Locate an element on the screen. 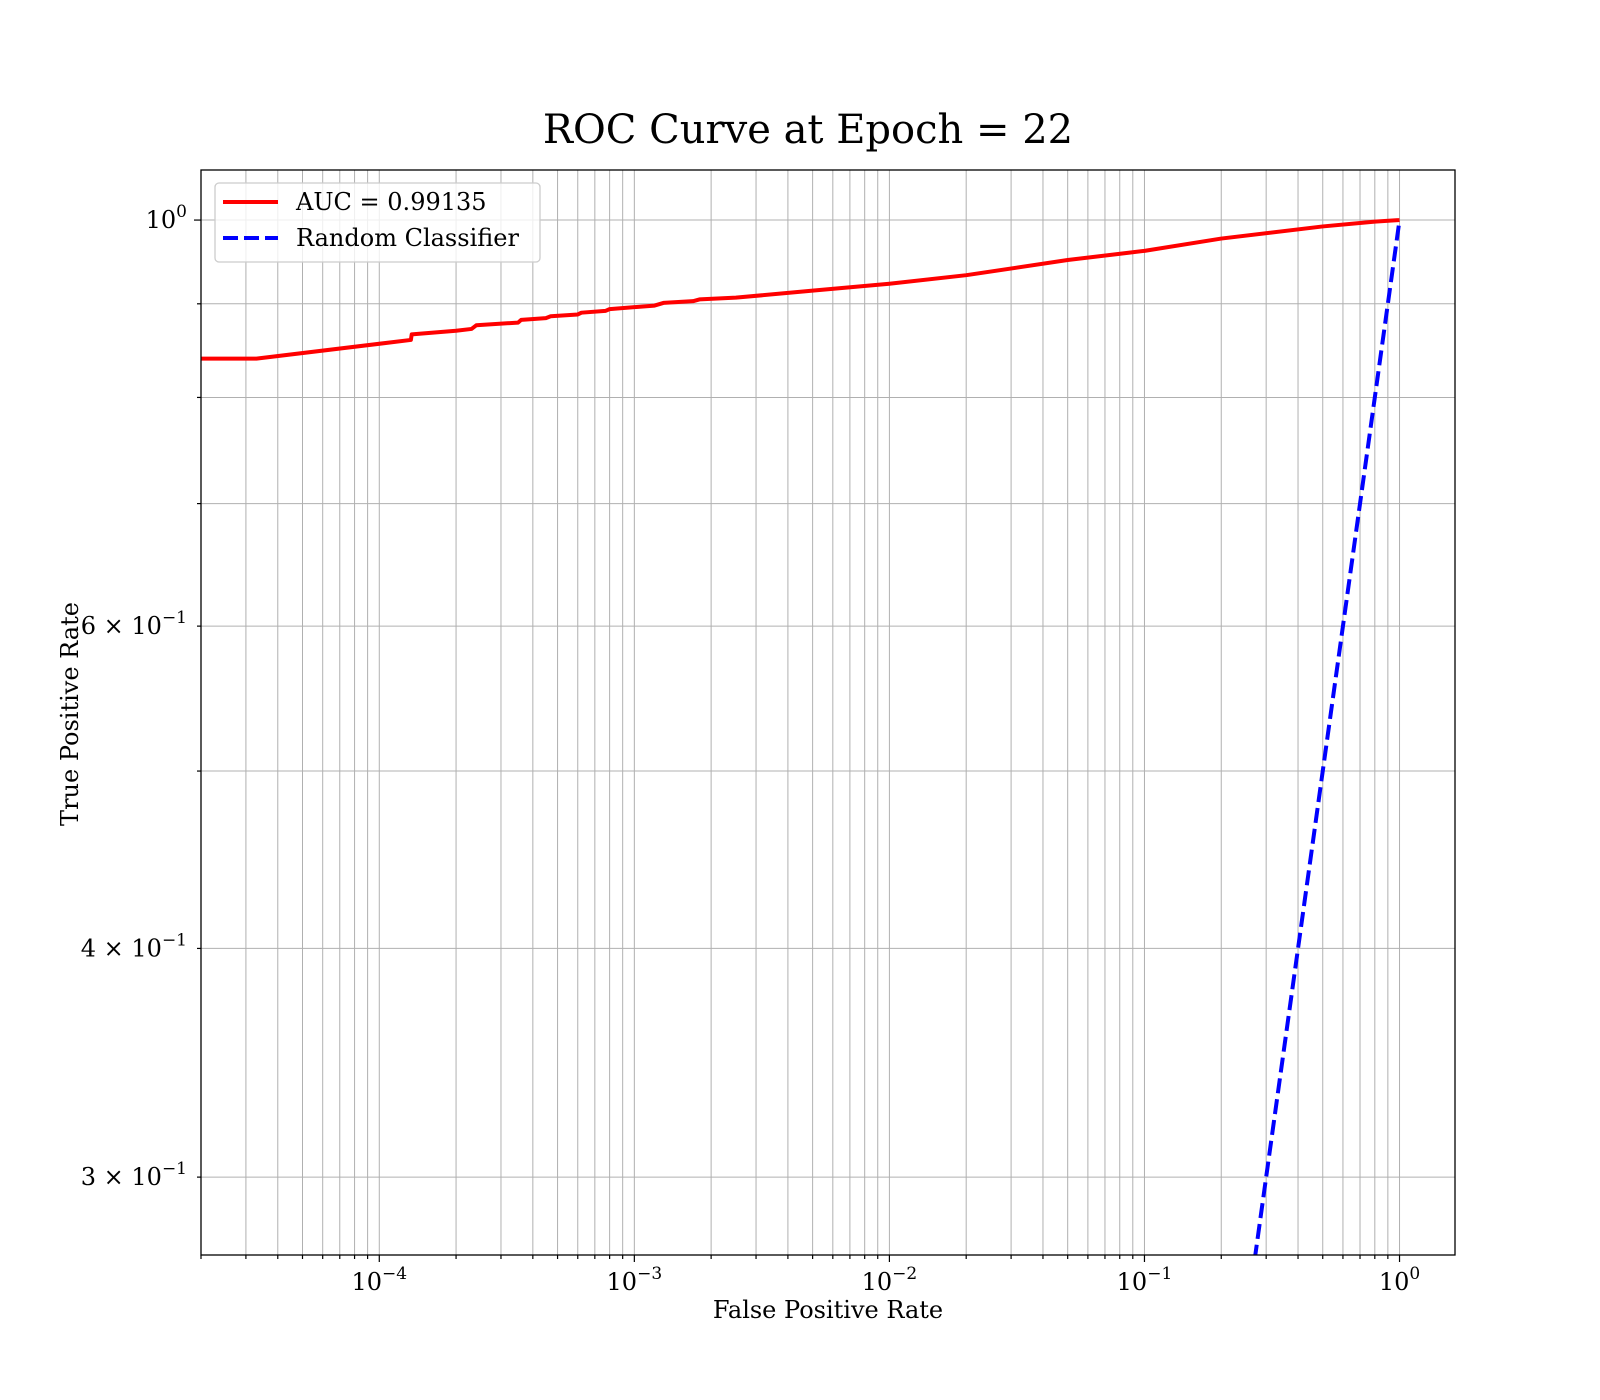 Image resolution: width=1600 pixels, height=1400 pixels. y-tick-label: 4 × 10⁻¹ is located at coordinates (134, 946).